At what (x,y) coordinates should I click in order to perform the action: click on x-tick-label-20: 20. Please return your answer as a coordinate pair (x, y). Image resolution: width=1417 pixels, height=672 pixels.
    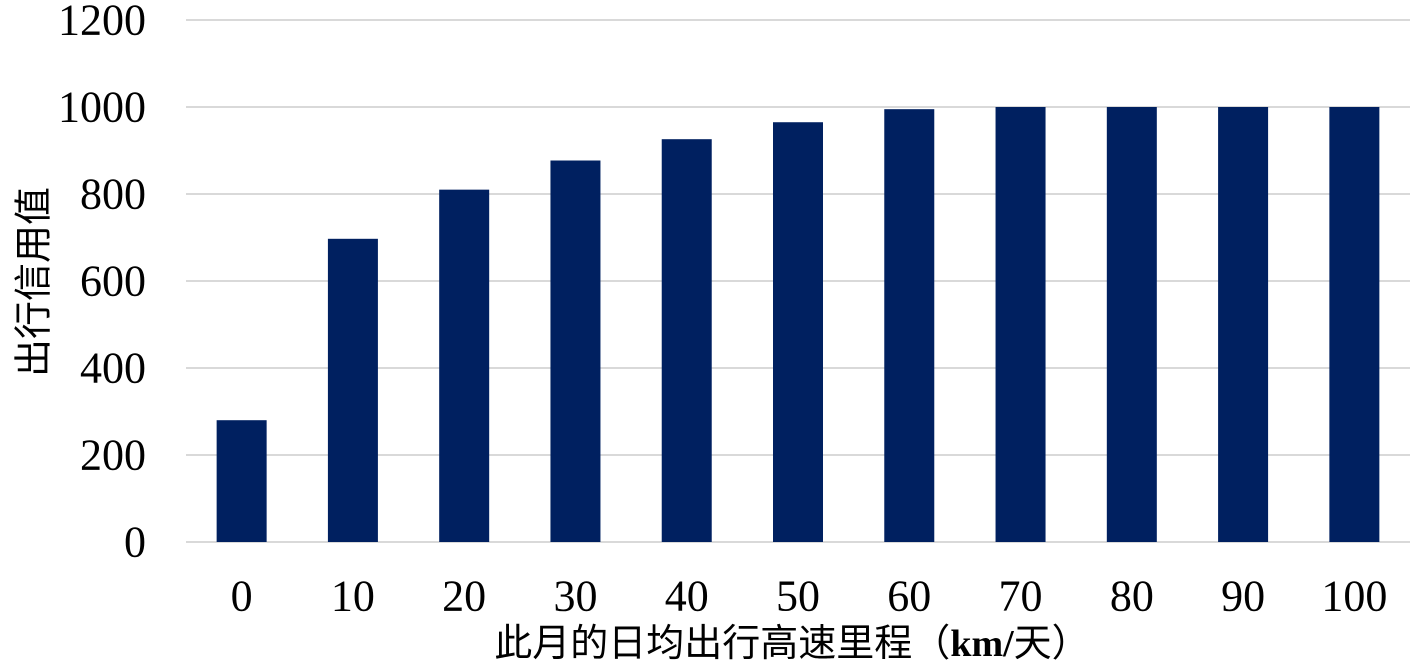
    Looking at the image, I should click on (464, 596).